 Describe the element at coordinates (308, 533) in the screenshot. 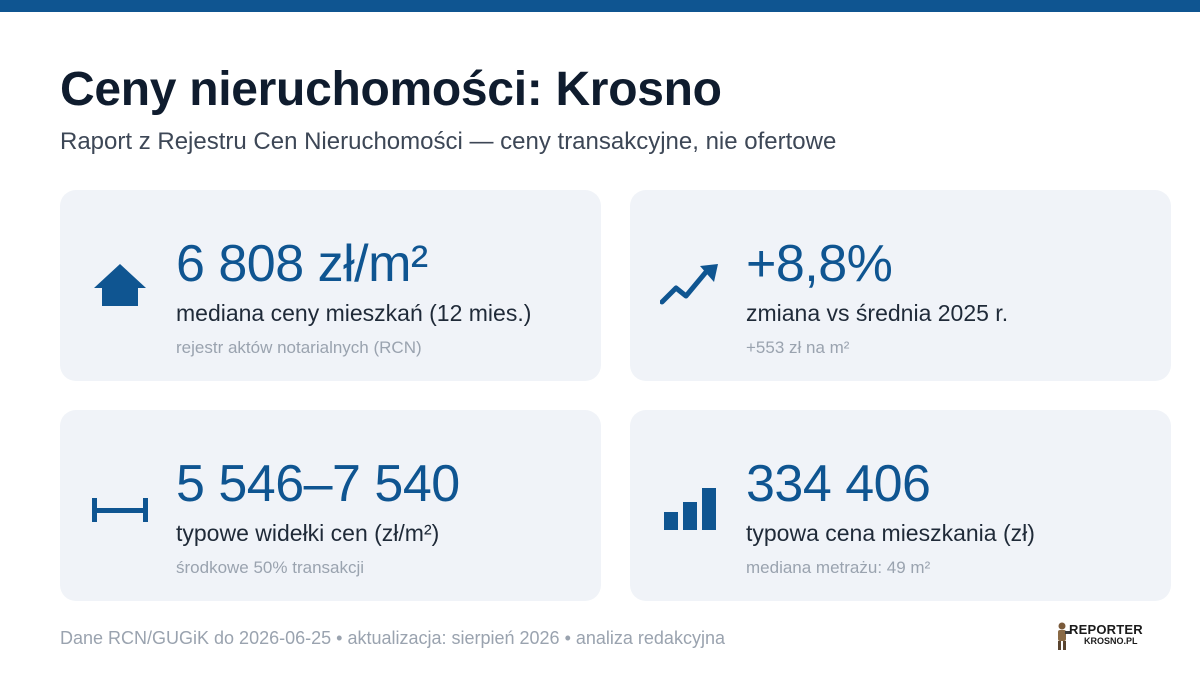

I see `stat-label: typowe widełki cen (zł/m²)` at that location.